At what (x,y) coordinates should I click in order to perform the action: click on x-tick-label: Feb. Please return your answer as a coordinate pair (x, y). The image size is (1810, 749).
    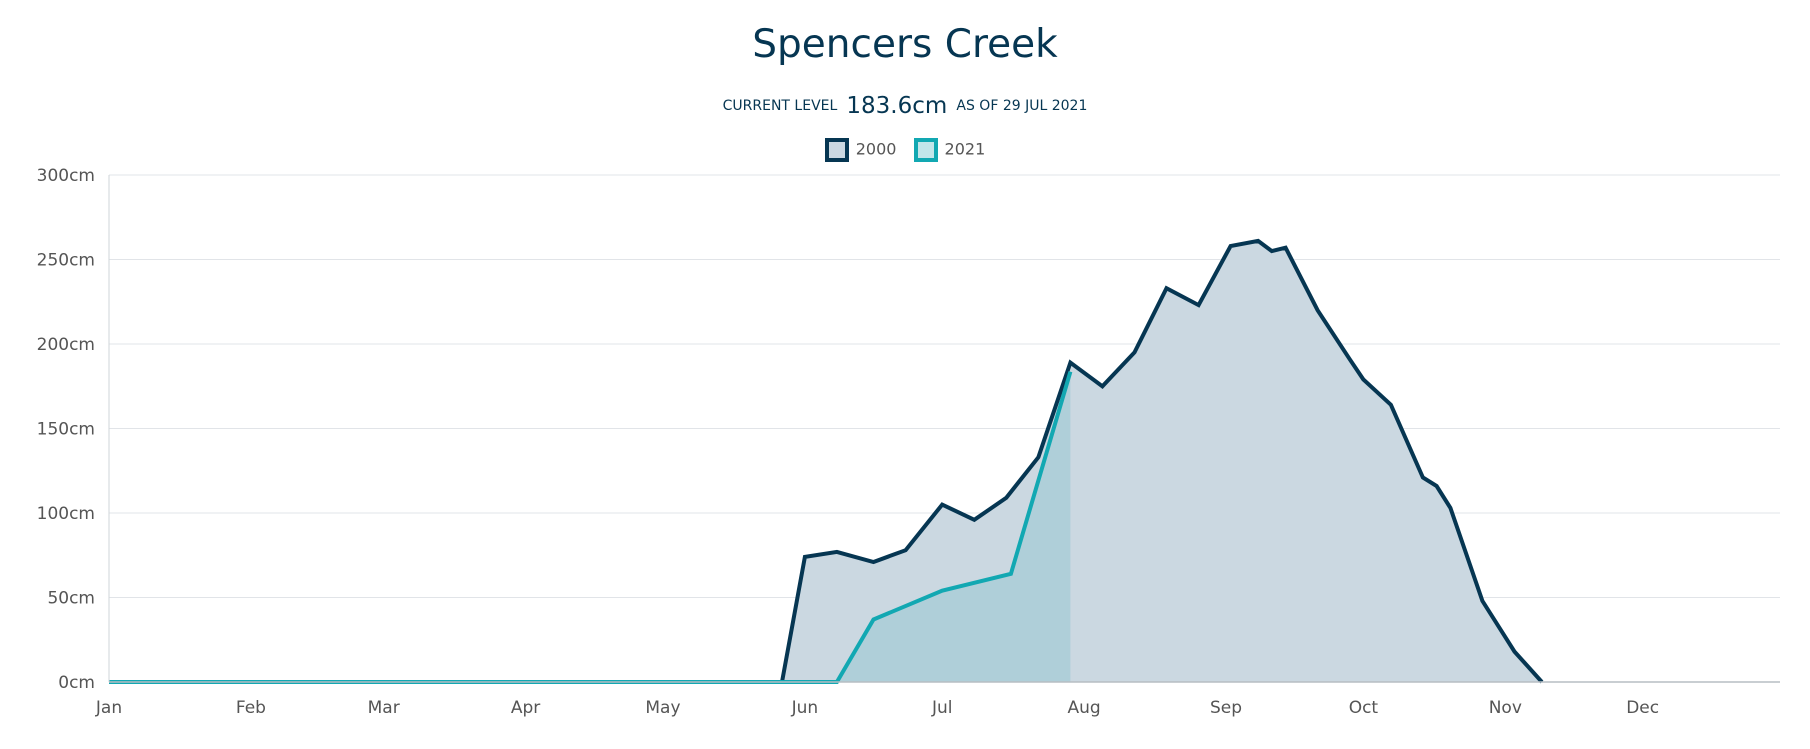
    Looking at the image, I should click on (251, 708).